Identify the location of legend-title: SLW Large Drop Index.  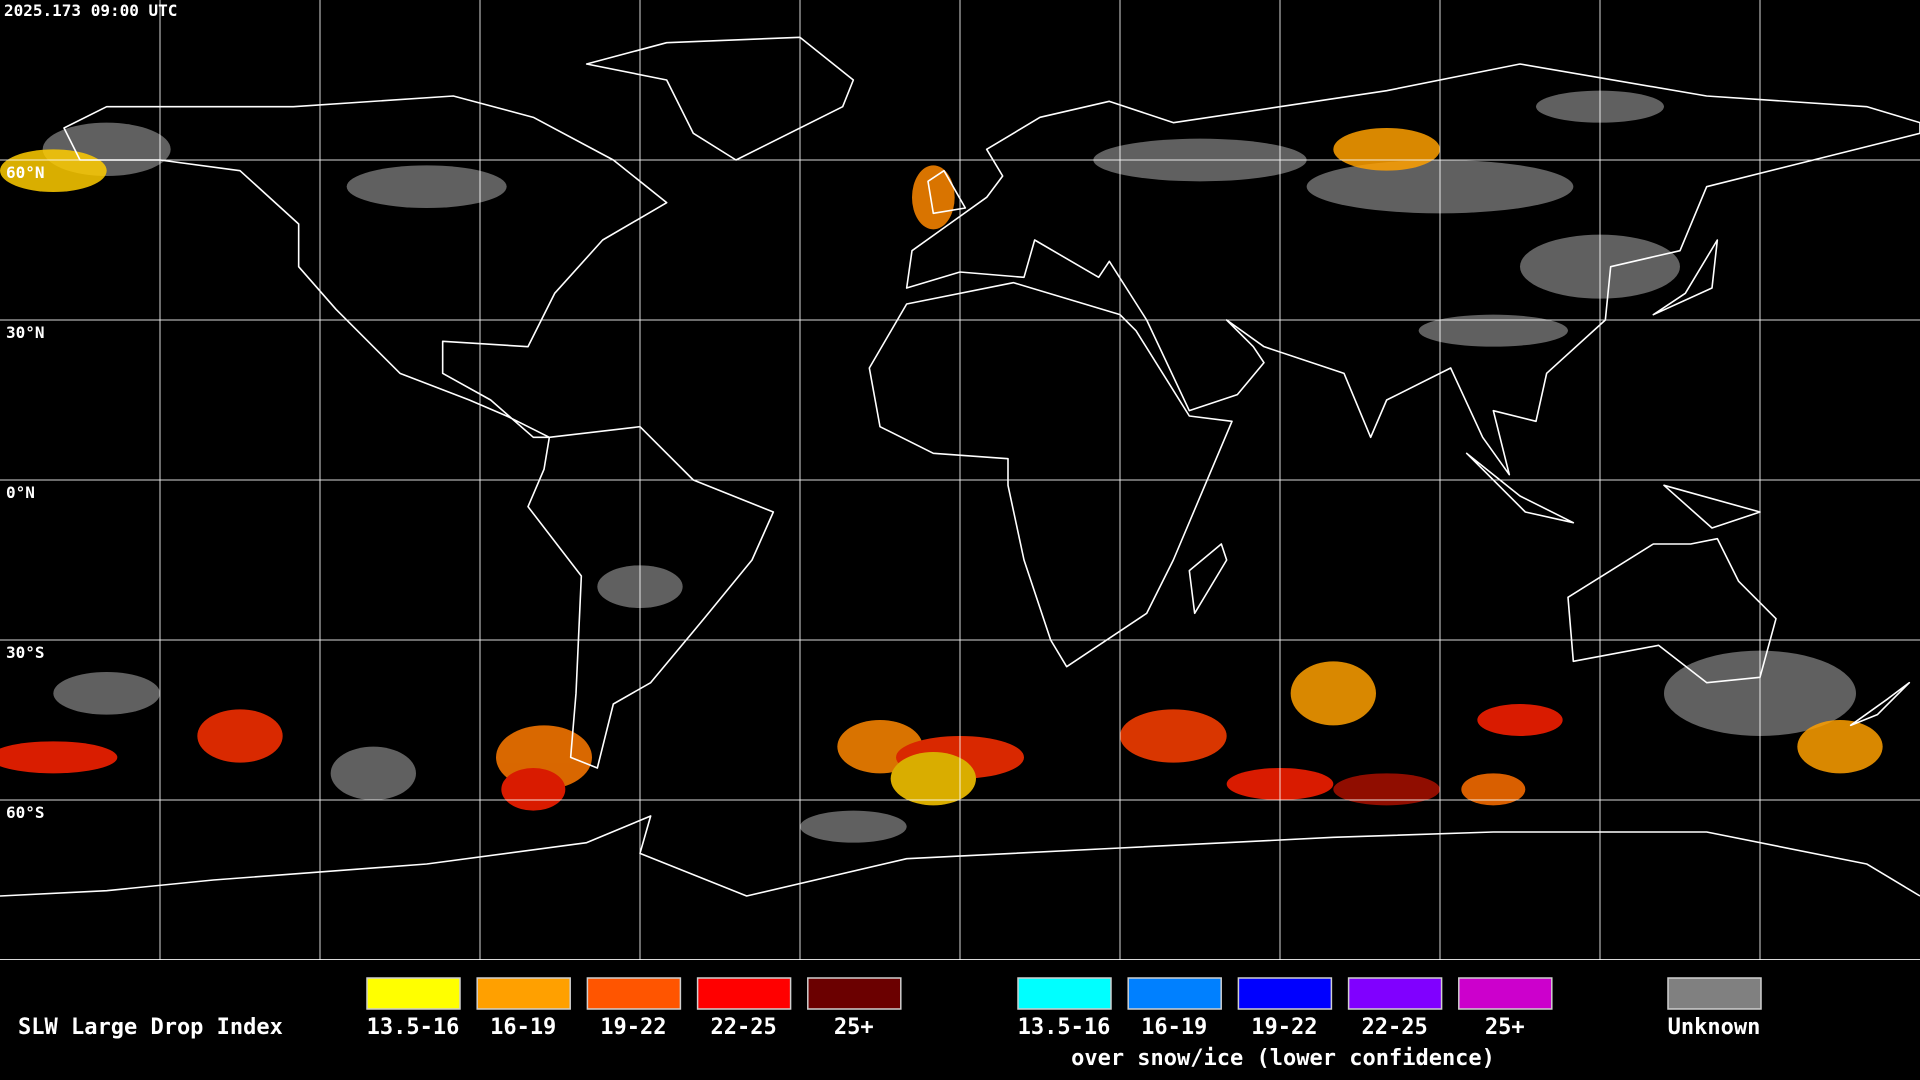
(150, 1027).